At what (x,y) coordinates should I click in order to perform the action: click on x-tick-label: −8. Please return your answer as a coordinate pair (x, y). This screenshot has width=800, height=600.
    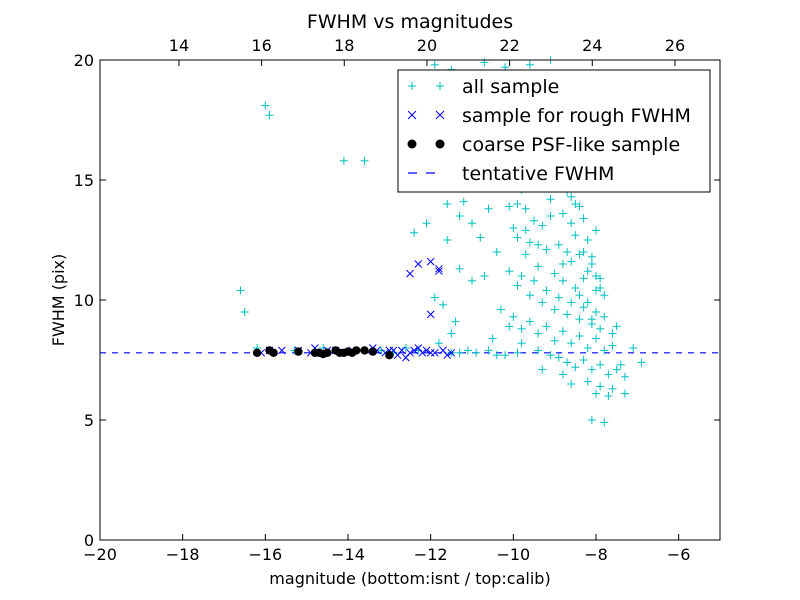
    Looking at the image, I should click on (596, 554).